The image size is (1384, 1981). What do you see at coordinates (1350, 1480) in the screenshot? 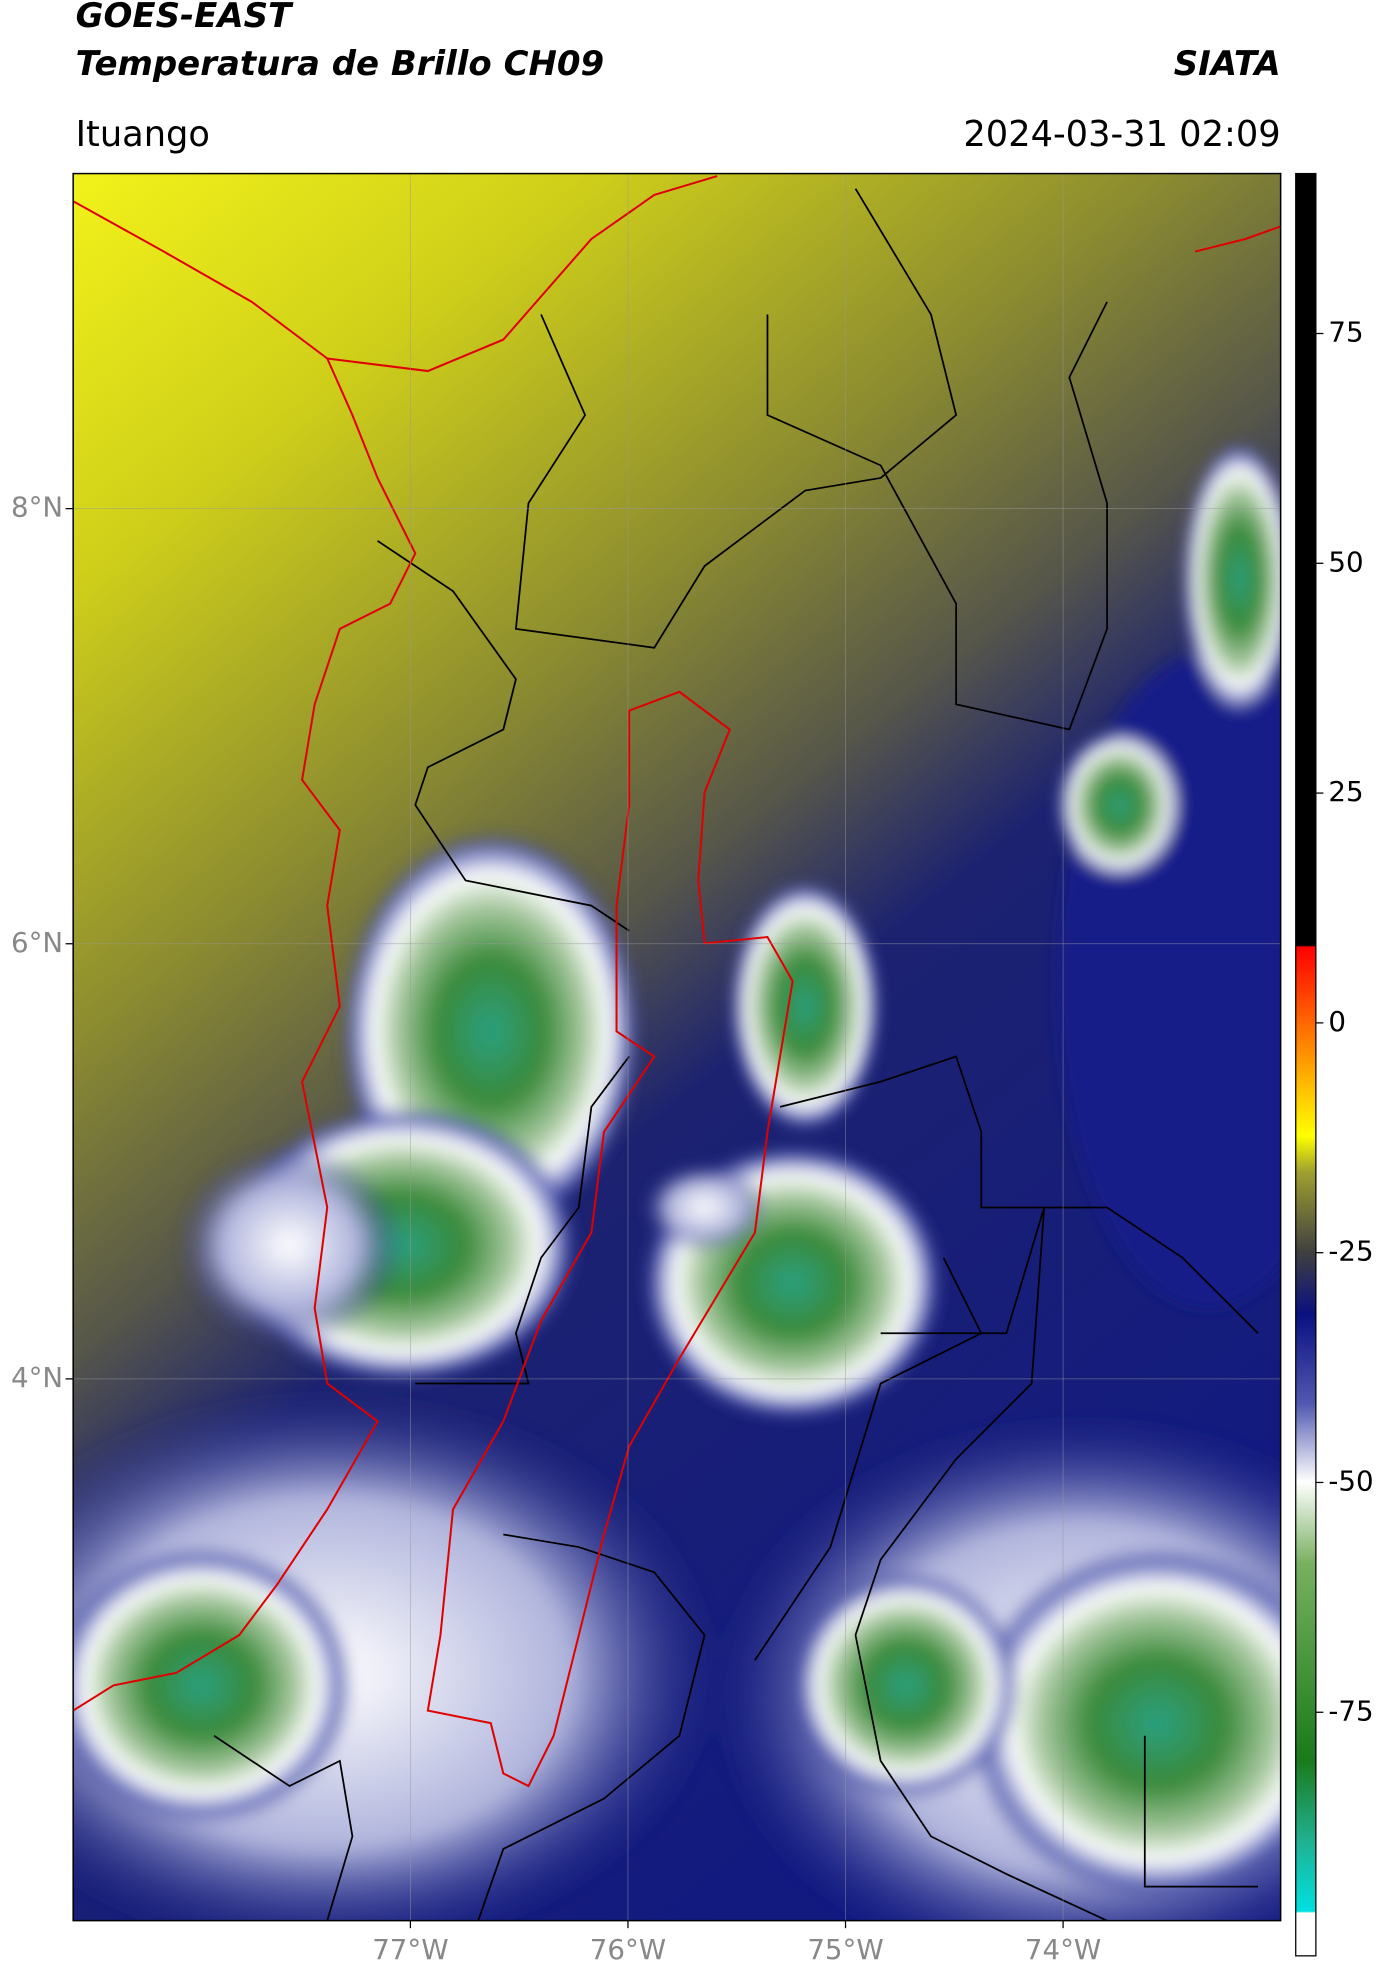
I see `colorbar-tick-label: -50` at bounding box center [1350, 1480].